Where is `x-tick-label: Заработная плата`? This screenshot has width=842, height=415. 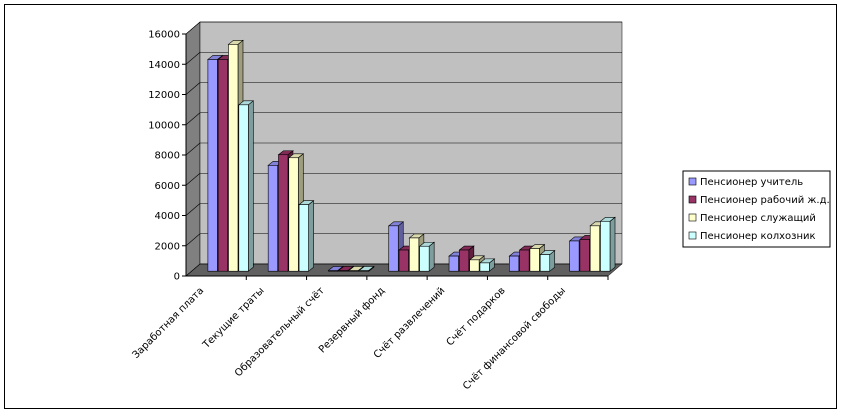 x-tick-label: Заработная плата is located at coordinates (169, 323).